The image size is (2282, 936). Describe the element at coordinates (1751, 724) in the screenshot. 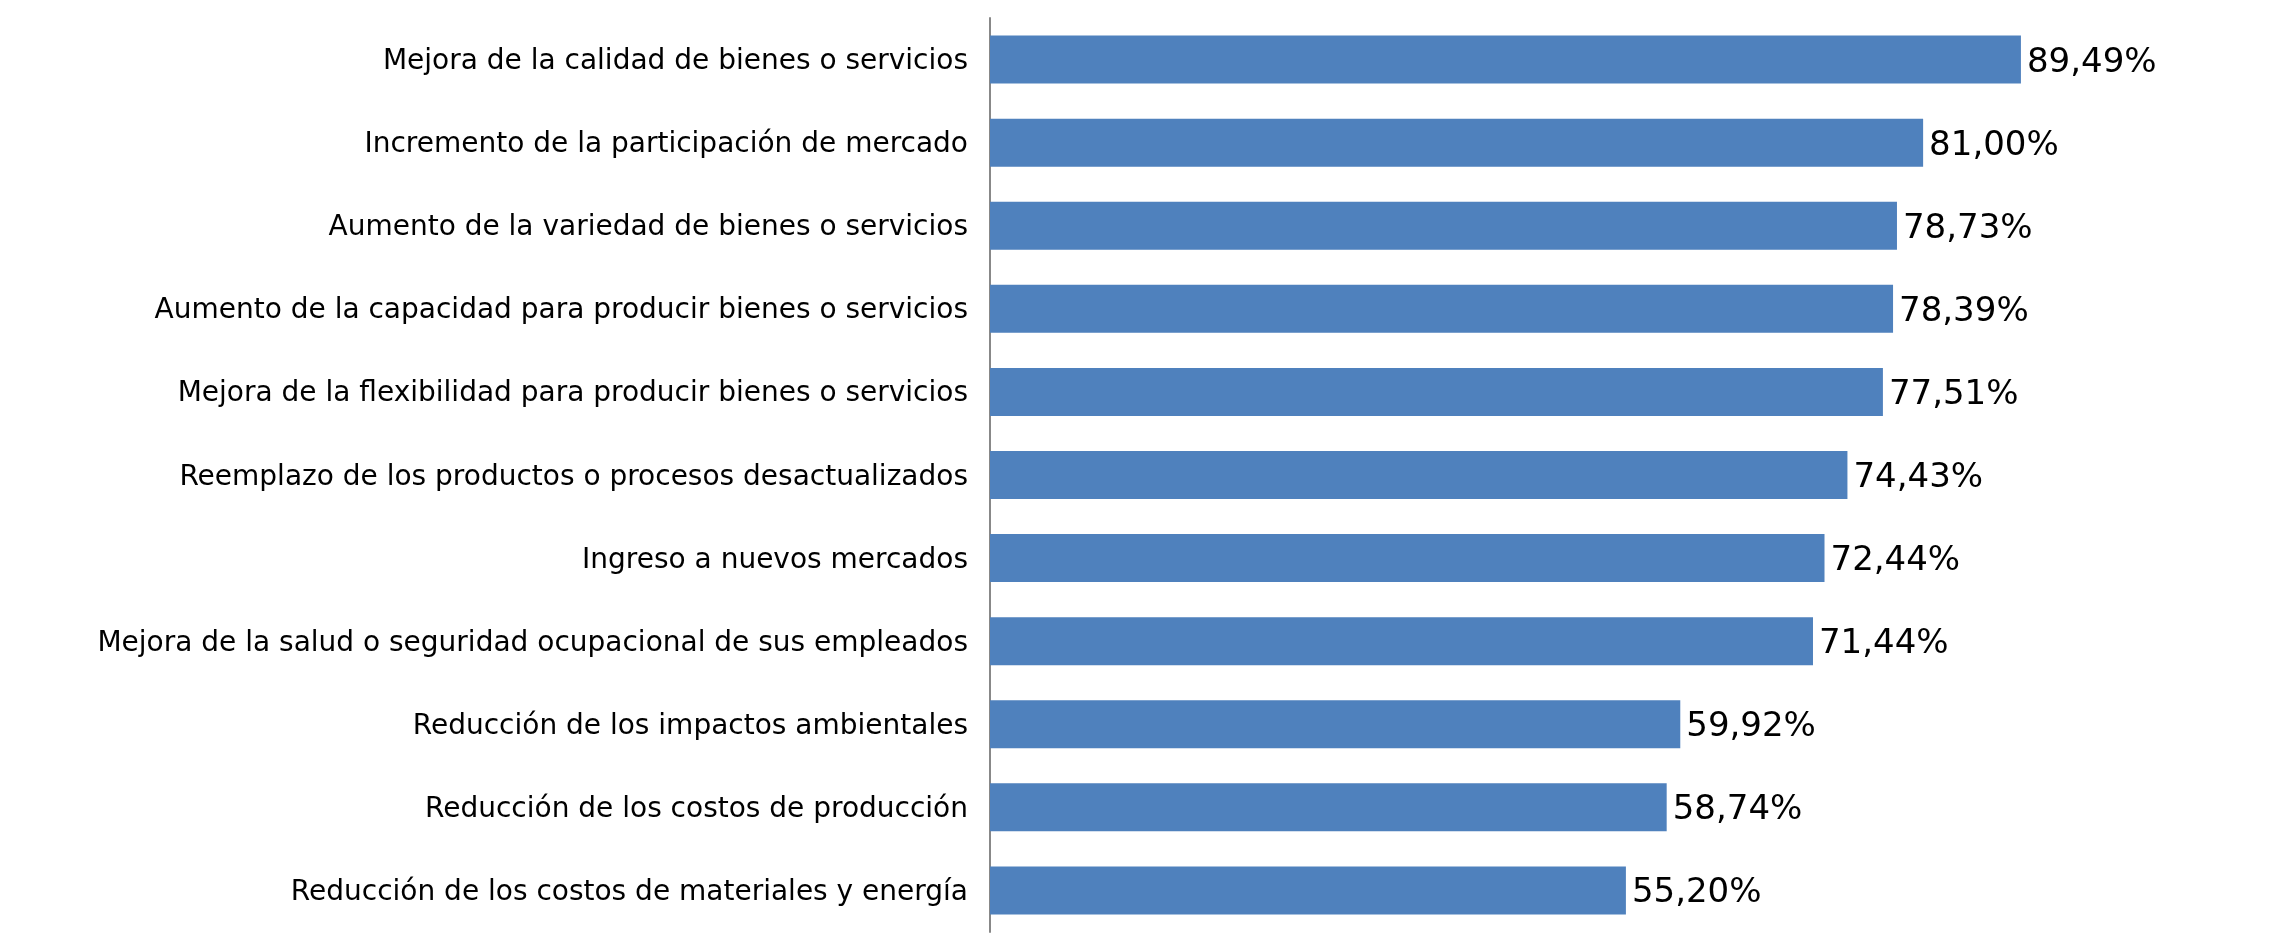

I see `data-label: 59,92%` at that location.